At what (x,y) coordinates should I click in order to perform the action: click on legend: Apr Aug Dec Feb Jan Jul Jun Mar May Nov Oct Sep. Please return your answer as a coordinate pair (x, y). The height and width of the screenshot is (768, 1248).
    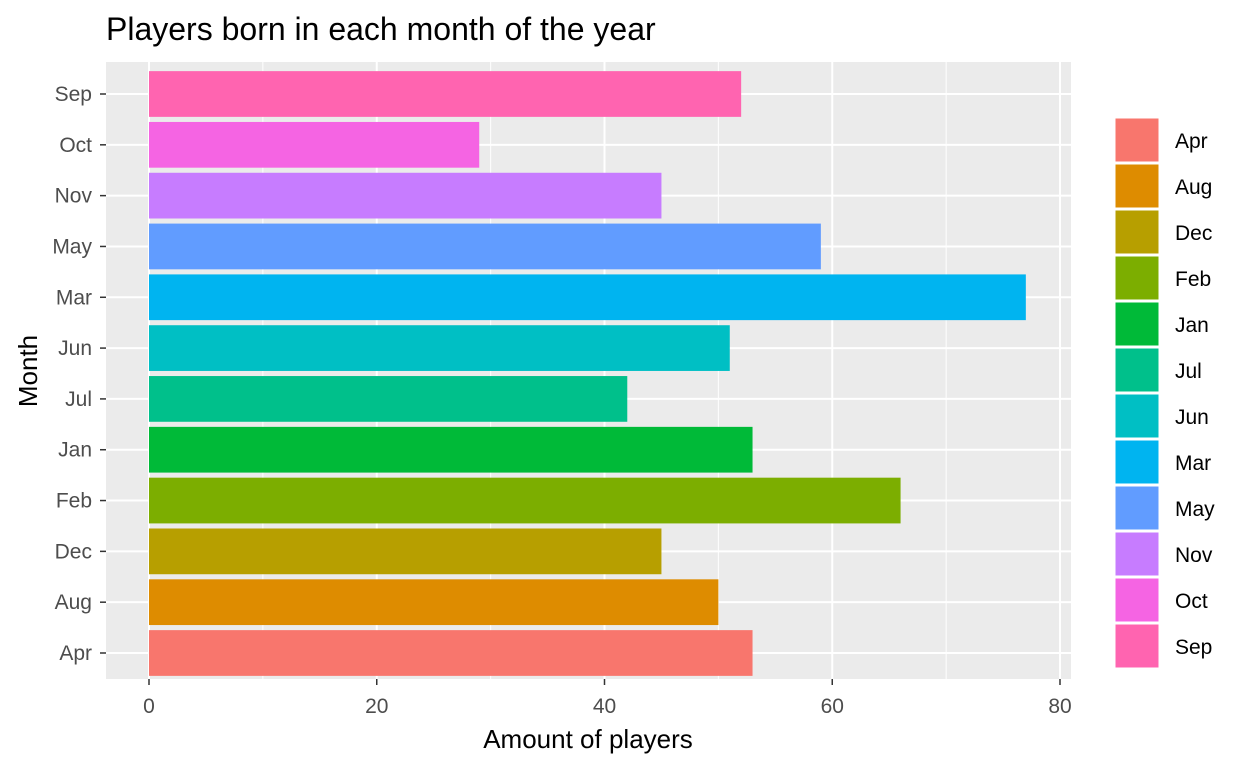
    Looking at the image, I should click on (1164, 393).